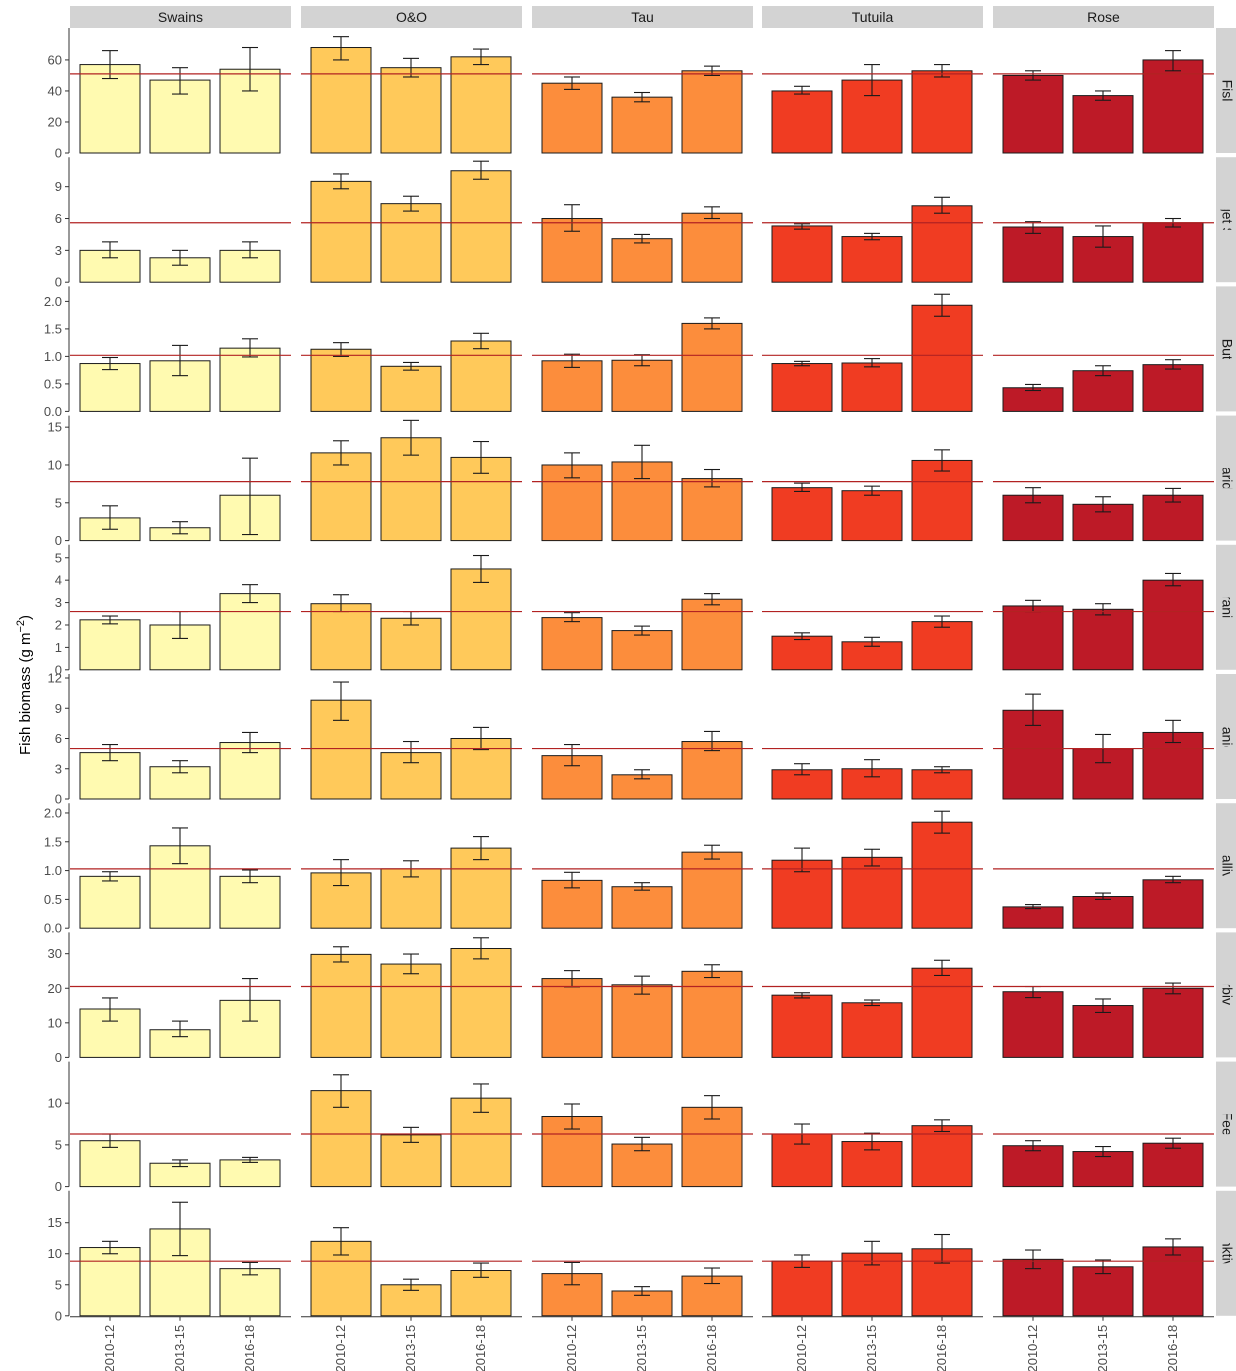 This screenshot has width=1236, height=1371. I want to click on y-tick-label: 5, so click(58, 557).